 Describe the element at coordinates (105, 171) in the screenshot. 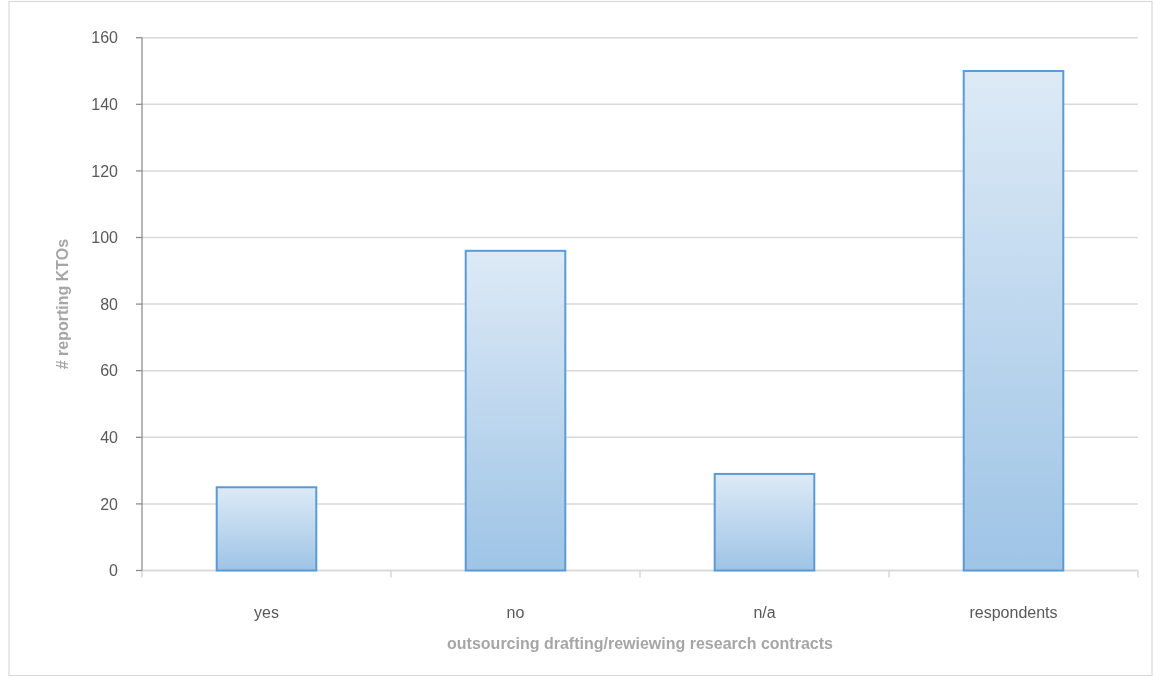

I see `y-tick-label: 120` at that location.